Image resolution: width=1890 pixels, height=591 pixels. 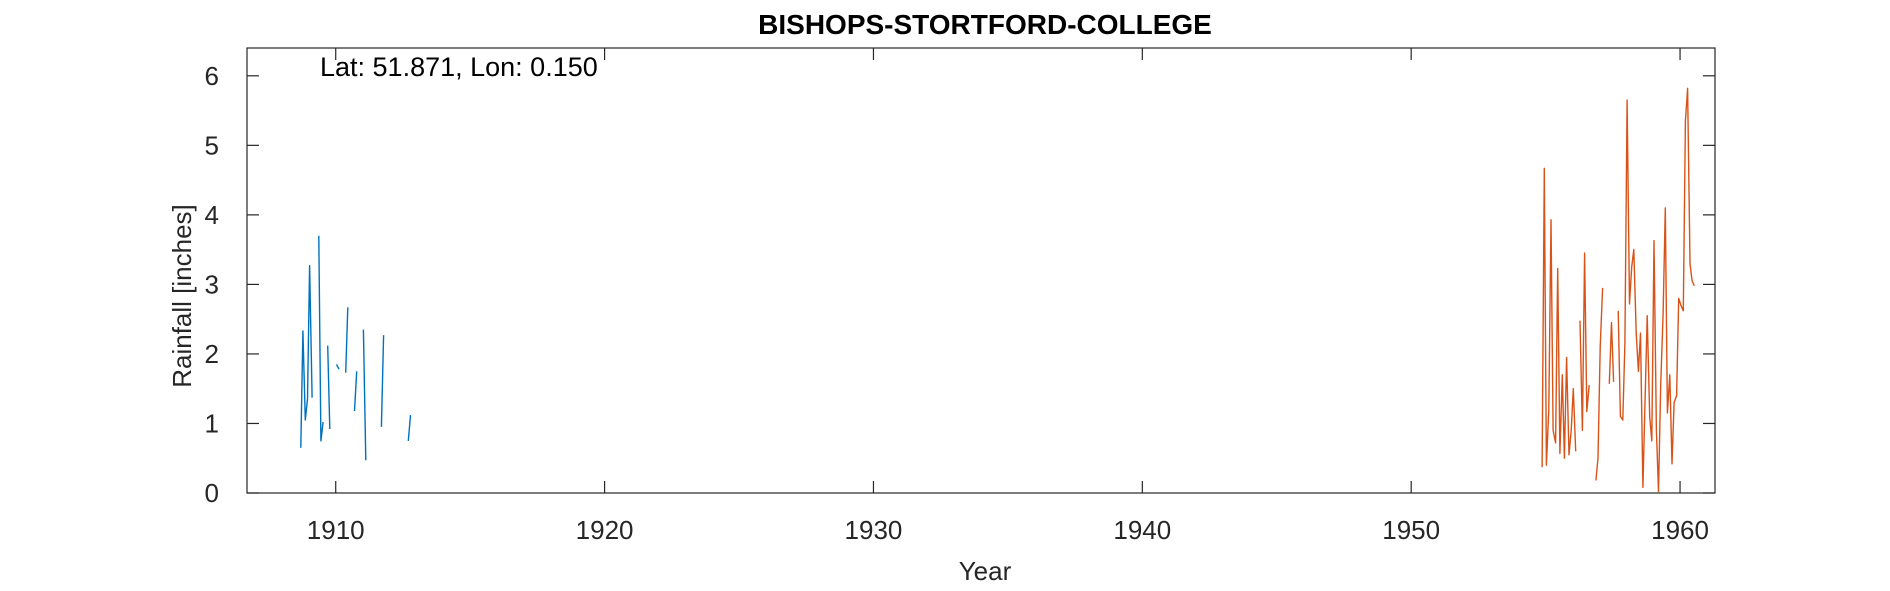 What do you see at coordinates (336, 530) in the screenshot?
I see `x-tick-label: 1910` at bounding box center [336, 530].